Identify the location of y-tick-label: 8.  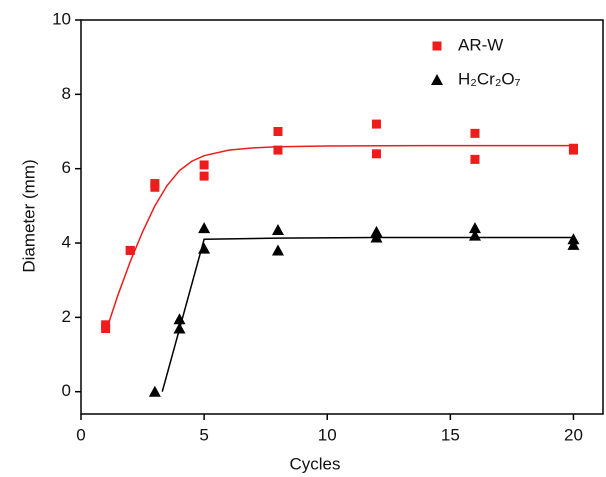
(66, 93).